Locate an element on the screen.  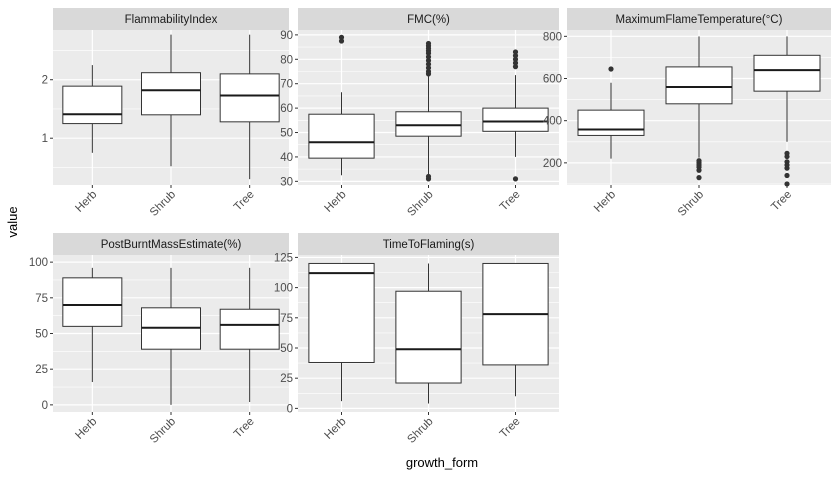
facet-panel: FlammabilityIndex 1 2 Herb Shrub Tree is located at coordinates (165, 113).